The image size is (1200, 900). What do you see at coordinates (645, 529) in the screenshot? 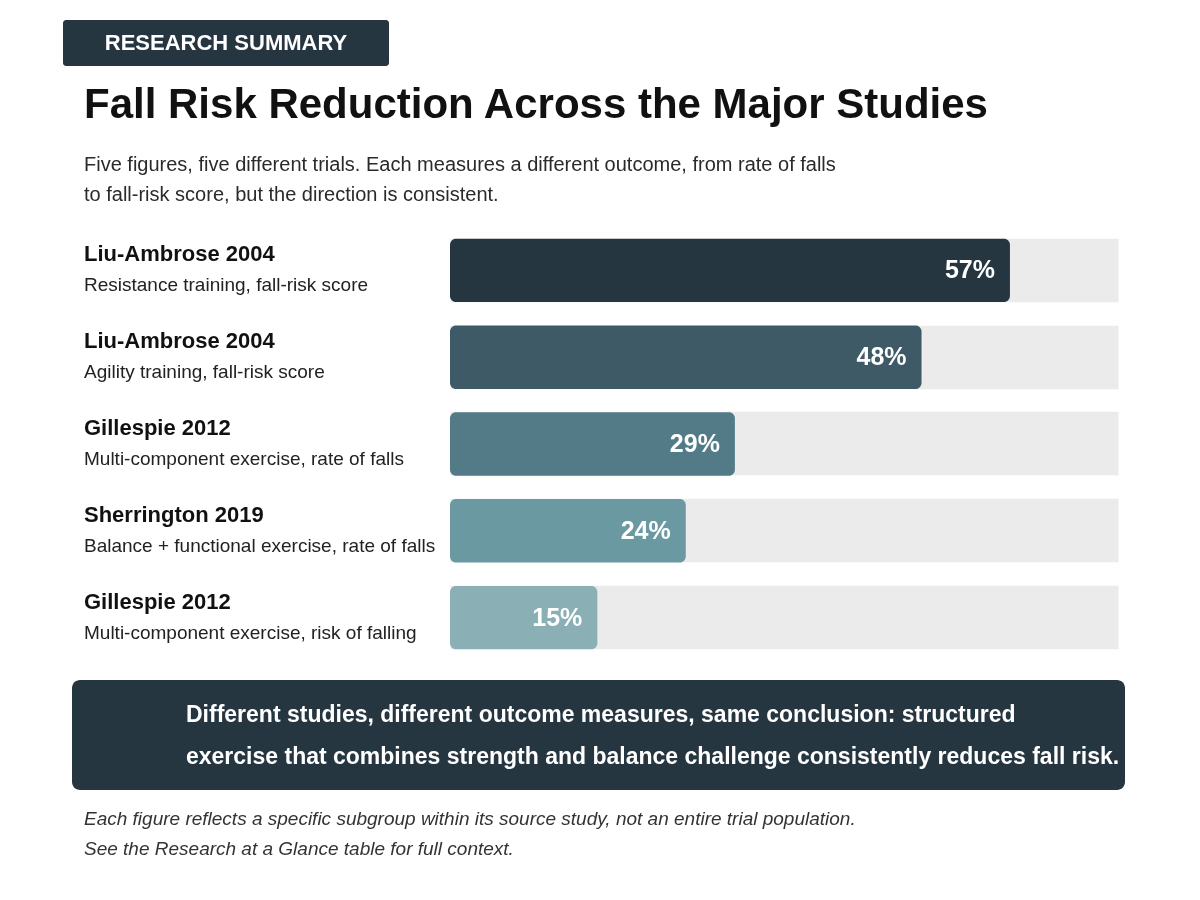
I see `data-label: 24%` at bounding box center [645, 529].